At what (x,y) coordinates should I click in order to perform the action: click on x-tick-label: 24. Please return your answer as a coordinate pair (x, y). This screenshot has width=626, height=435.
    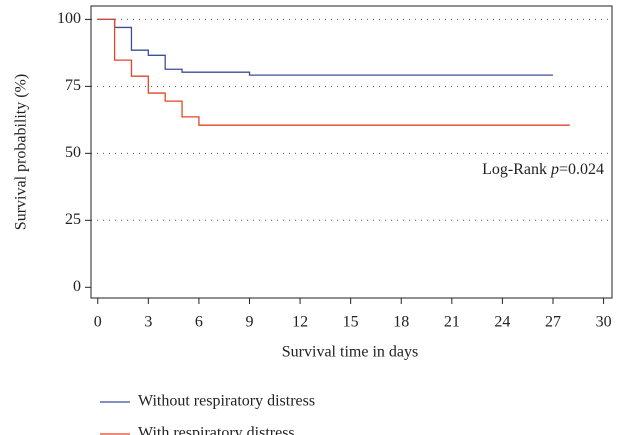
    Looking at the image, I should click on (502, 322).